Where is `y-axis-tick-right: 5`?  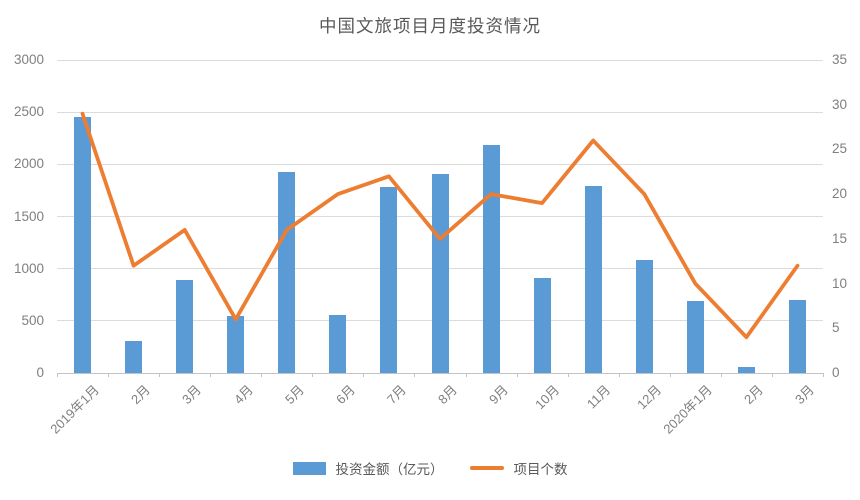
y-axis-tick-right: 5 is located at coordinates (836, 328).